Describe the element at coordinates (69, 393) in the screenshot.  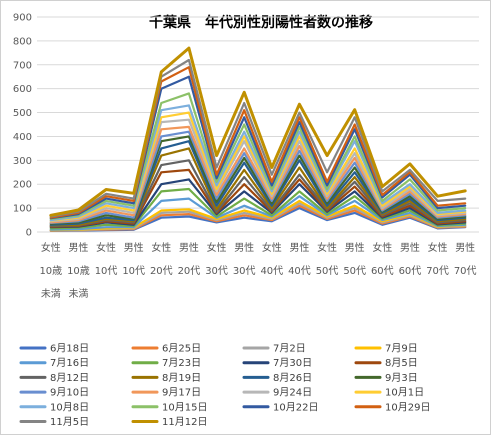
I see `legend-label: 9月10日` at that location.